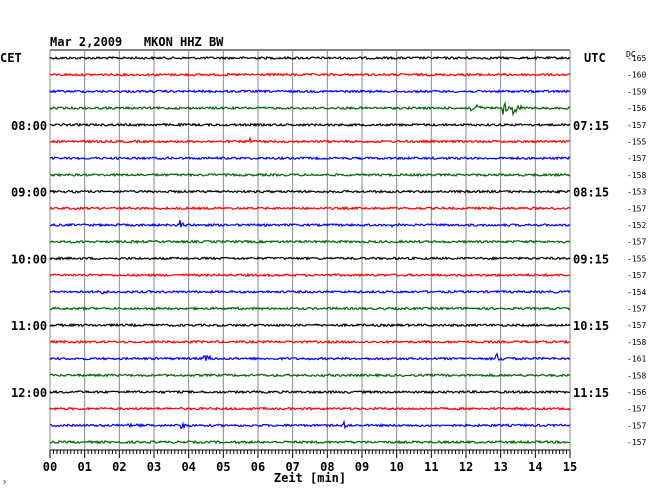 Image resolution: width=650 pixels, height=494 pixels. I want to click on x-tick-label: 02, so click(119, 467).